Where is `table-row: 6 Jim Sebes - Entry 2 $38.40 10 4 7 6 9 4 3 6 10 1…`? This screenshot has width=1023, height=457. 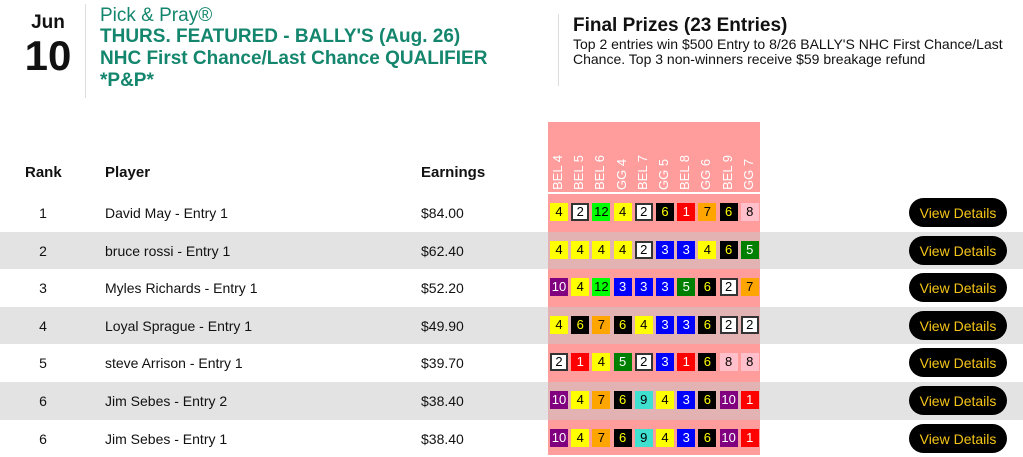 table-row: 6 Jim Sebes - Entry 2 $38.40 10 4 7 6 9 4 3 6 10 1… is located at coordinates (511, 401).